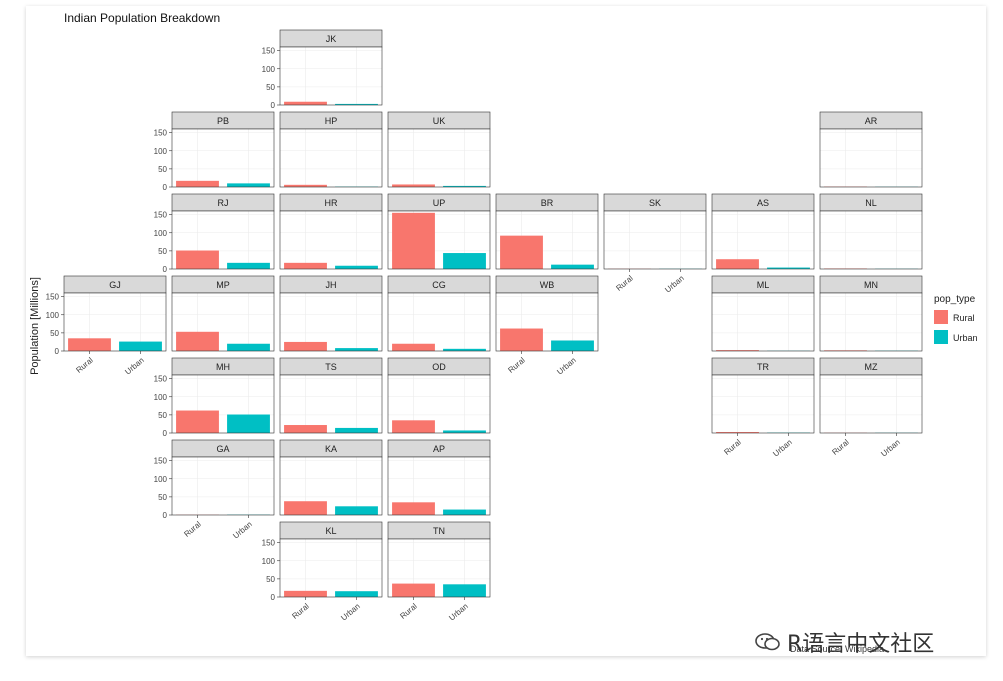 The width and height of the screenshot is (1003, 681). I want to click on panel-border-NL, so click(871, 240).